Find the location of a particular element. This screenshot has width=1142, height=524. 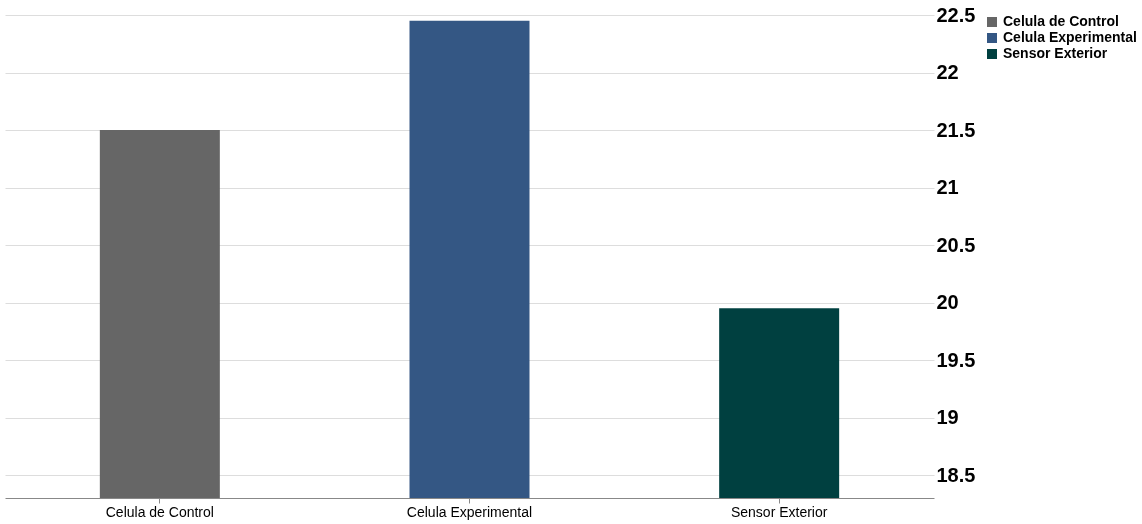

legend-label: Celula de Control is located at coordinates (1061, 21).